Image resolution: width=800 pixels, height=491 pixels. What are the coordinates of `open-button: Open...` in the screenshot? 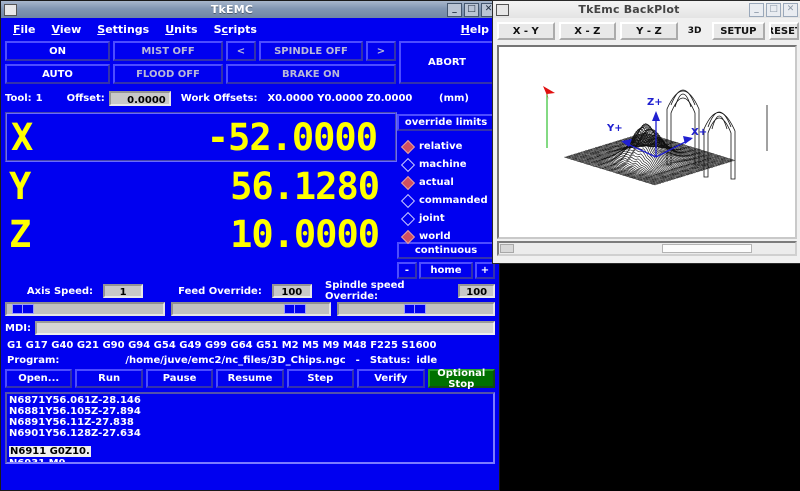 It's located at (39, 378).